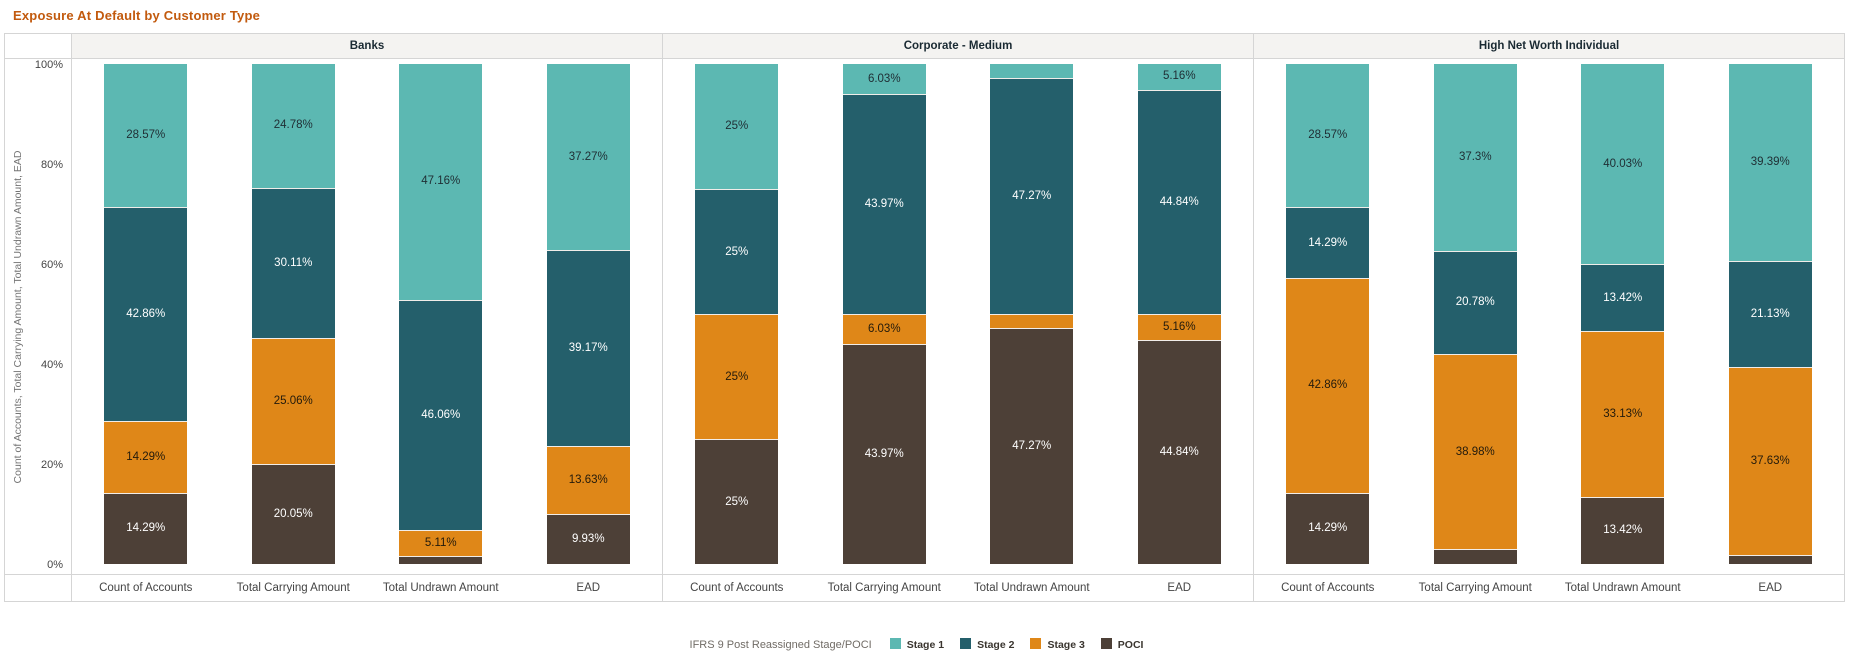 This screenshot has height=657, width=1849. I want to click on stacked-bar-2-3: 47.27% 47.27%, so click(1032, 314).